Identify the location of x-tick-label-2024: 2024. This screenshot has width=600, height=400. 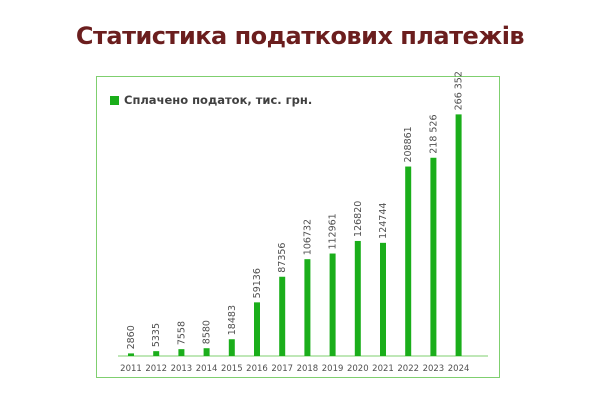
(459, 369).